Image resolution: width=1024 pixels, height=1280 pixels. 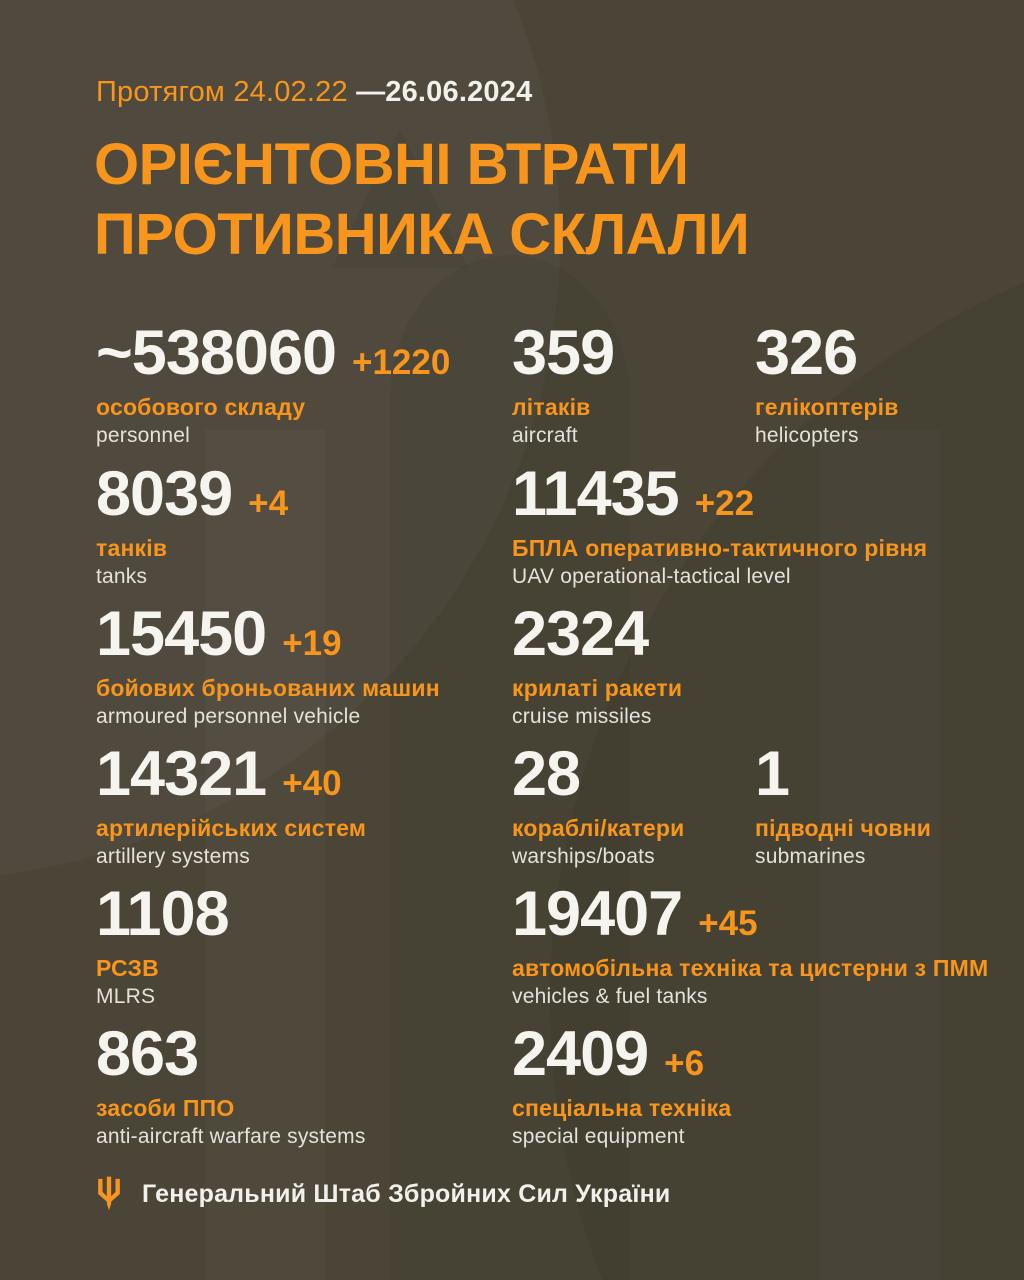 What do you see at coordinates (580, 1054) in the screenshot?
I see `stat-value: 2409` at bounding box center [580, 1054].